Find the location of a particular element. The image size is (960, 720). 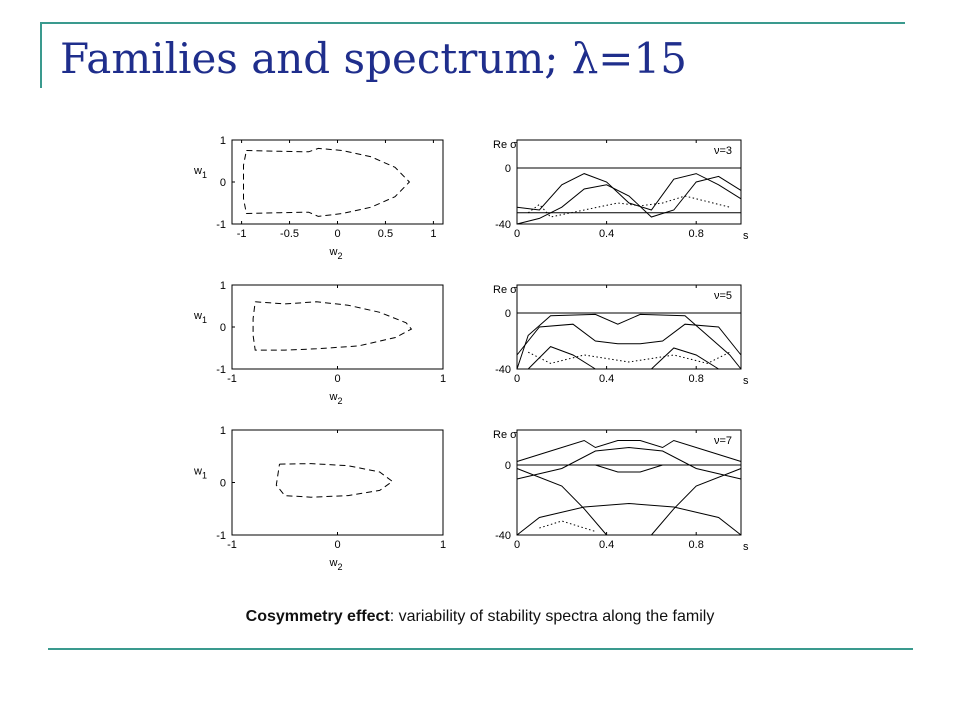

family-2-frame is located at coordinates (337, 327).